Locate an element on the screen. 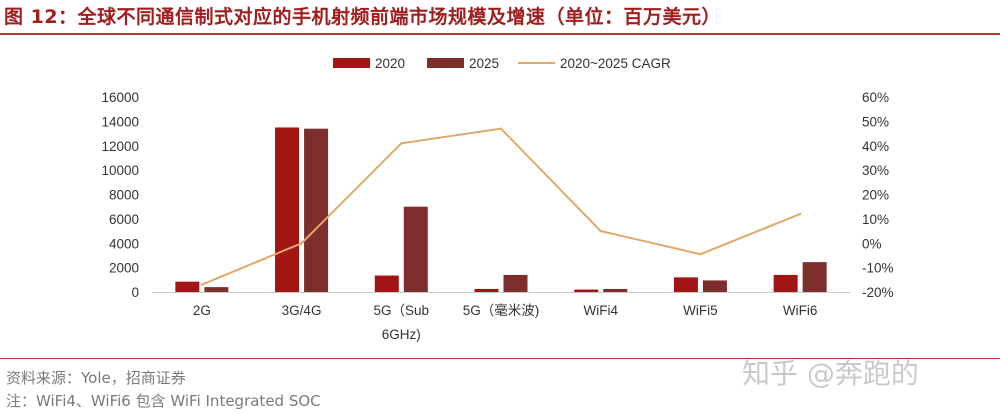 The width and height of the screenshot is (1000, 414). x-axis: 2G 3G/4G 5G（Sub 6GHz) 5G（毫米波) WiFi4 WiFi5 WiFi6 is located at coordinates (501, 317).